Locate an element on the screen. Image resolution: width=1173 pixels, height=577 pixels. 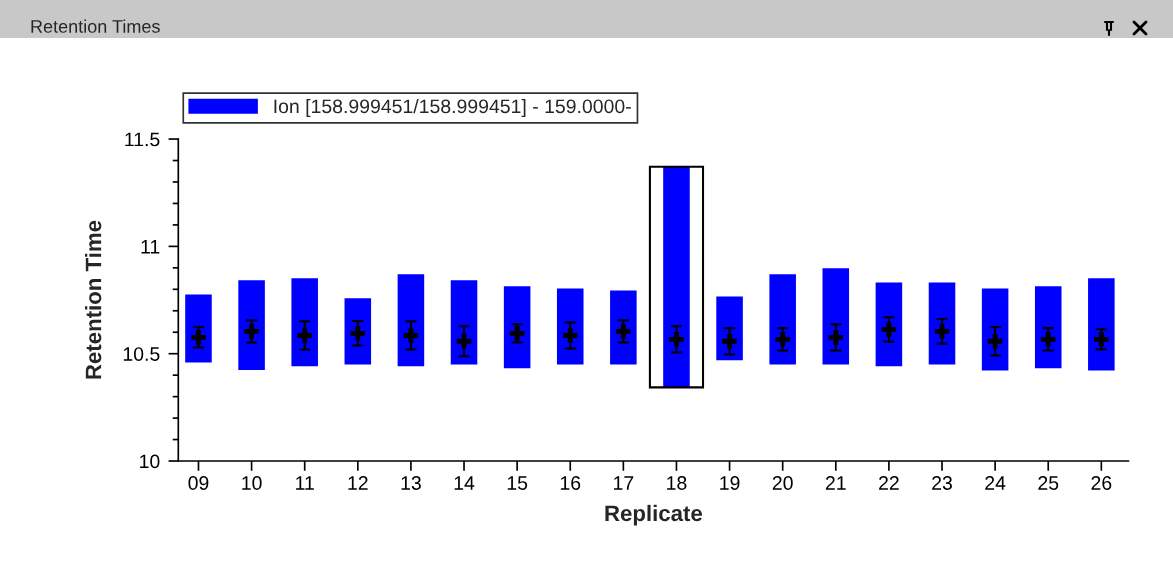
y-axis-title: Retention Time is located at coordinates (93, 299).